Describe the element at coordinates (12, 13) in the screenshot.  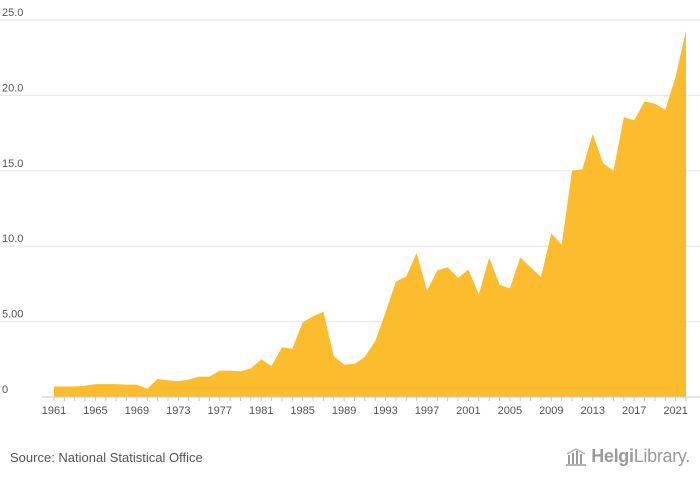
I see `y-tick-label: 25.0` at that location.